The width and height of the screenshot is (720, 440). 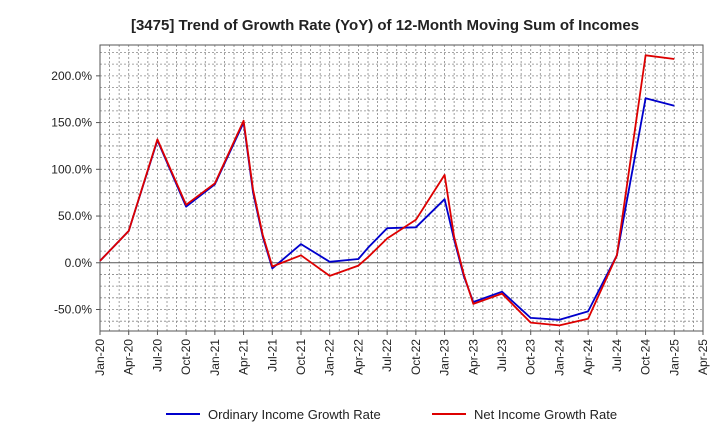 What do you see at coordinates (129, 357) in the screenshot?
I see `x-tick-label: Apr-20` at bounding box center [129, 357].